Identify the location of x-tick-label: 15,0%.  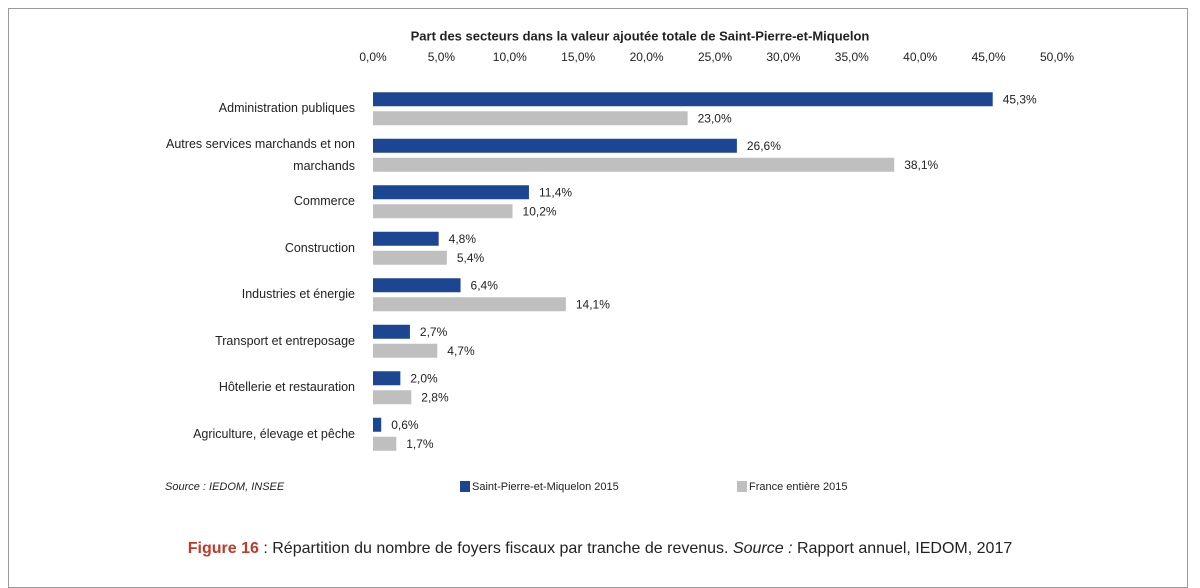
(578, 57).